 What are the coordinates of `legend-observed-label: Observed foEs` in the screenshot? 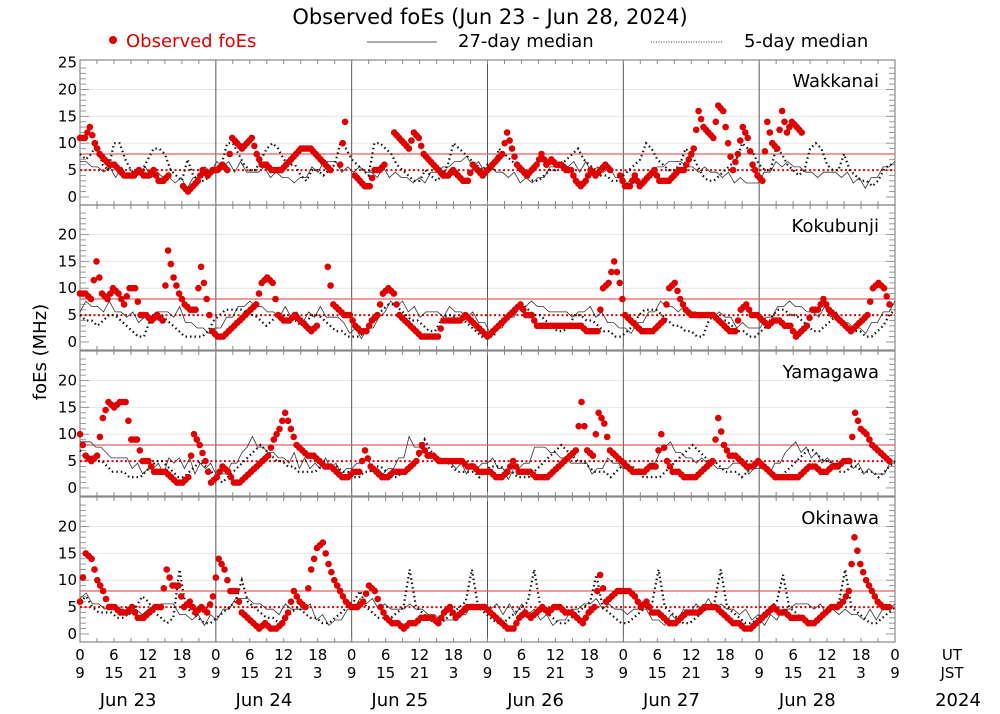 It's located at (191, 41).